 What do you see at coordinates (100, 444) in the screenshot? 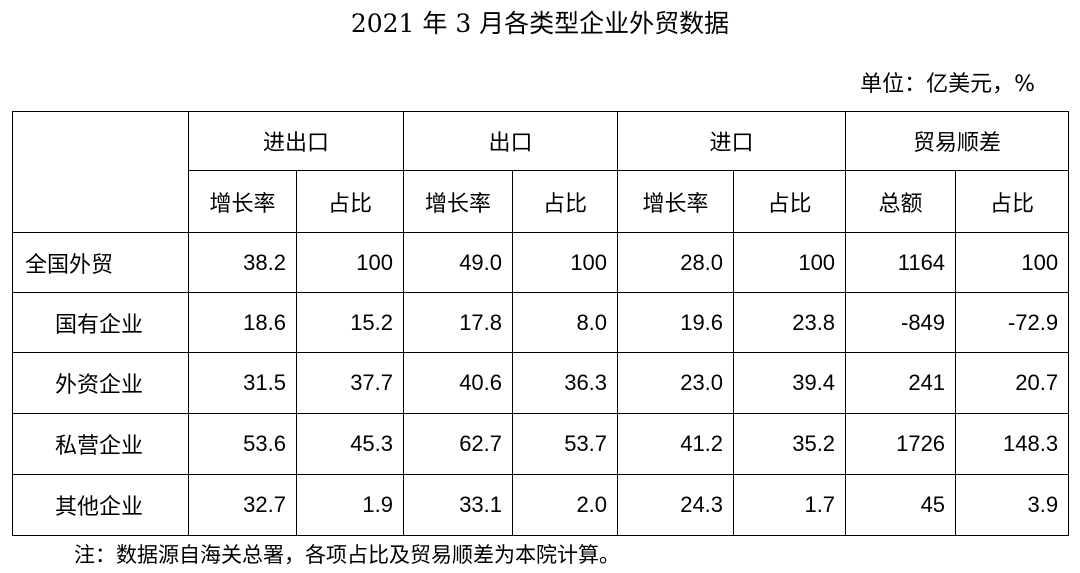
I see `row-label: 私营企业` at bounding box center [100, 444].